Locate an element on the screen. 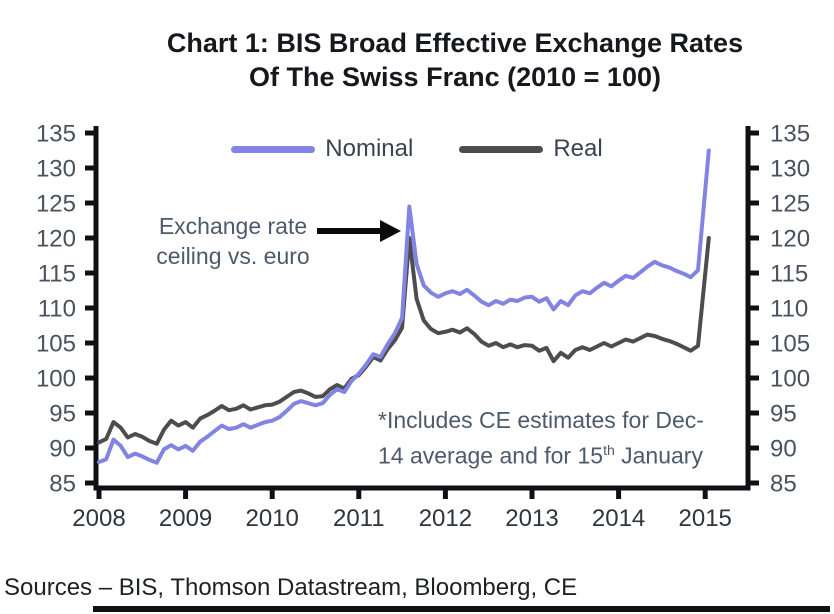 This screenshot has width=834, height=614. legend: Nominal Real is located at coordinates (417, 149).